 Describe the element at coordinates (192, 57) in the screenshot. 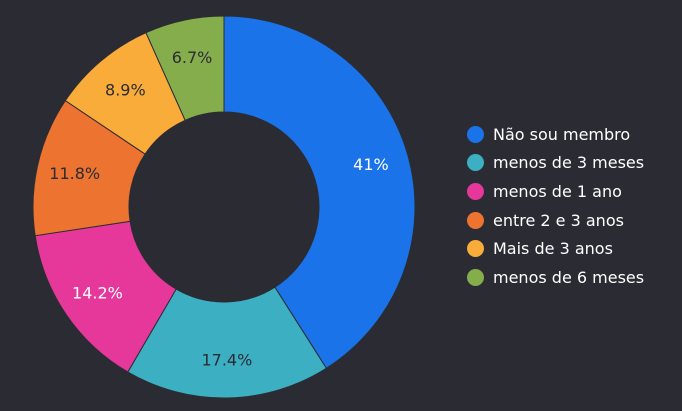

I see `slice-value-label-5: 6.7%` at that location.